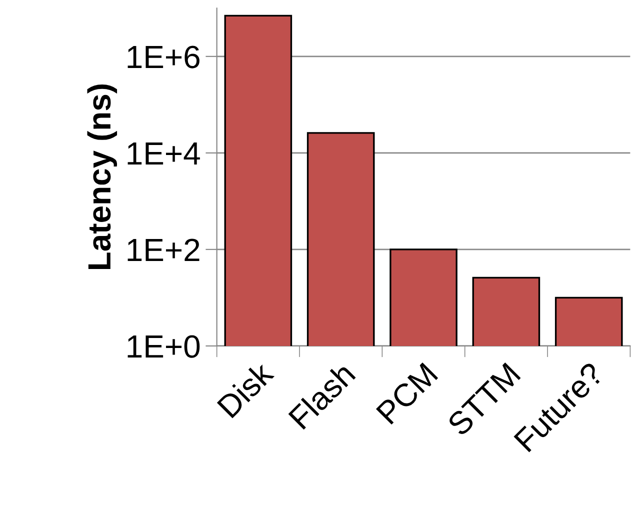  What do you see at coordinates (164, 250) in the screenshot?
I see `y-tick-label: 1E+2` at bounding box center [164, 250].